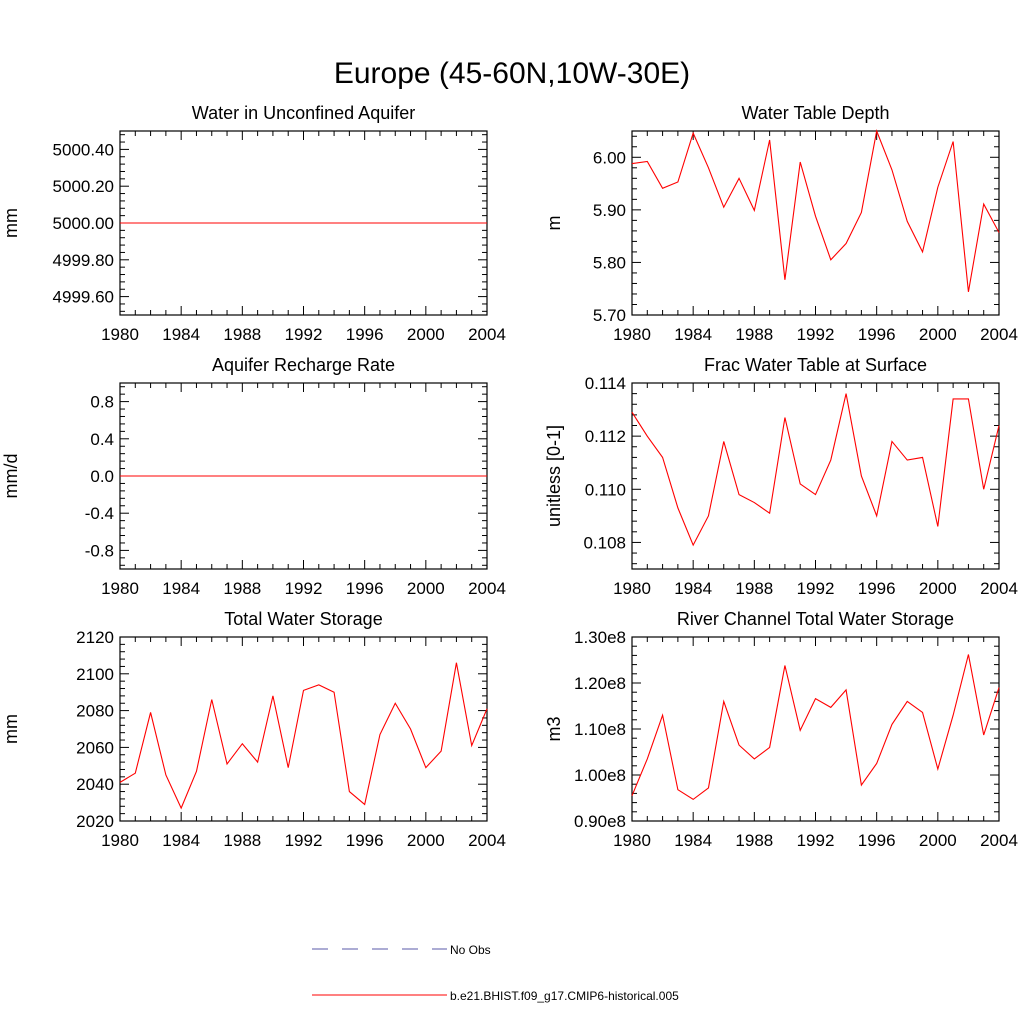  I want to click on panel-title: Water in Unconfined Aquifer, so click(303, 113).